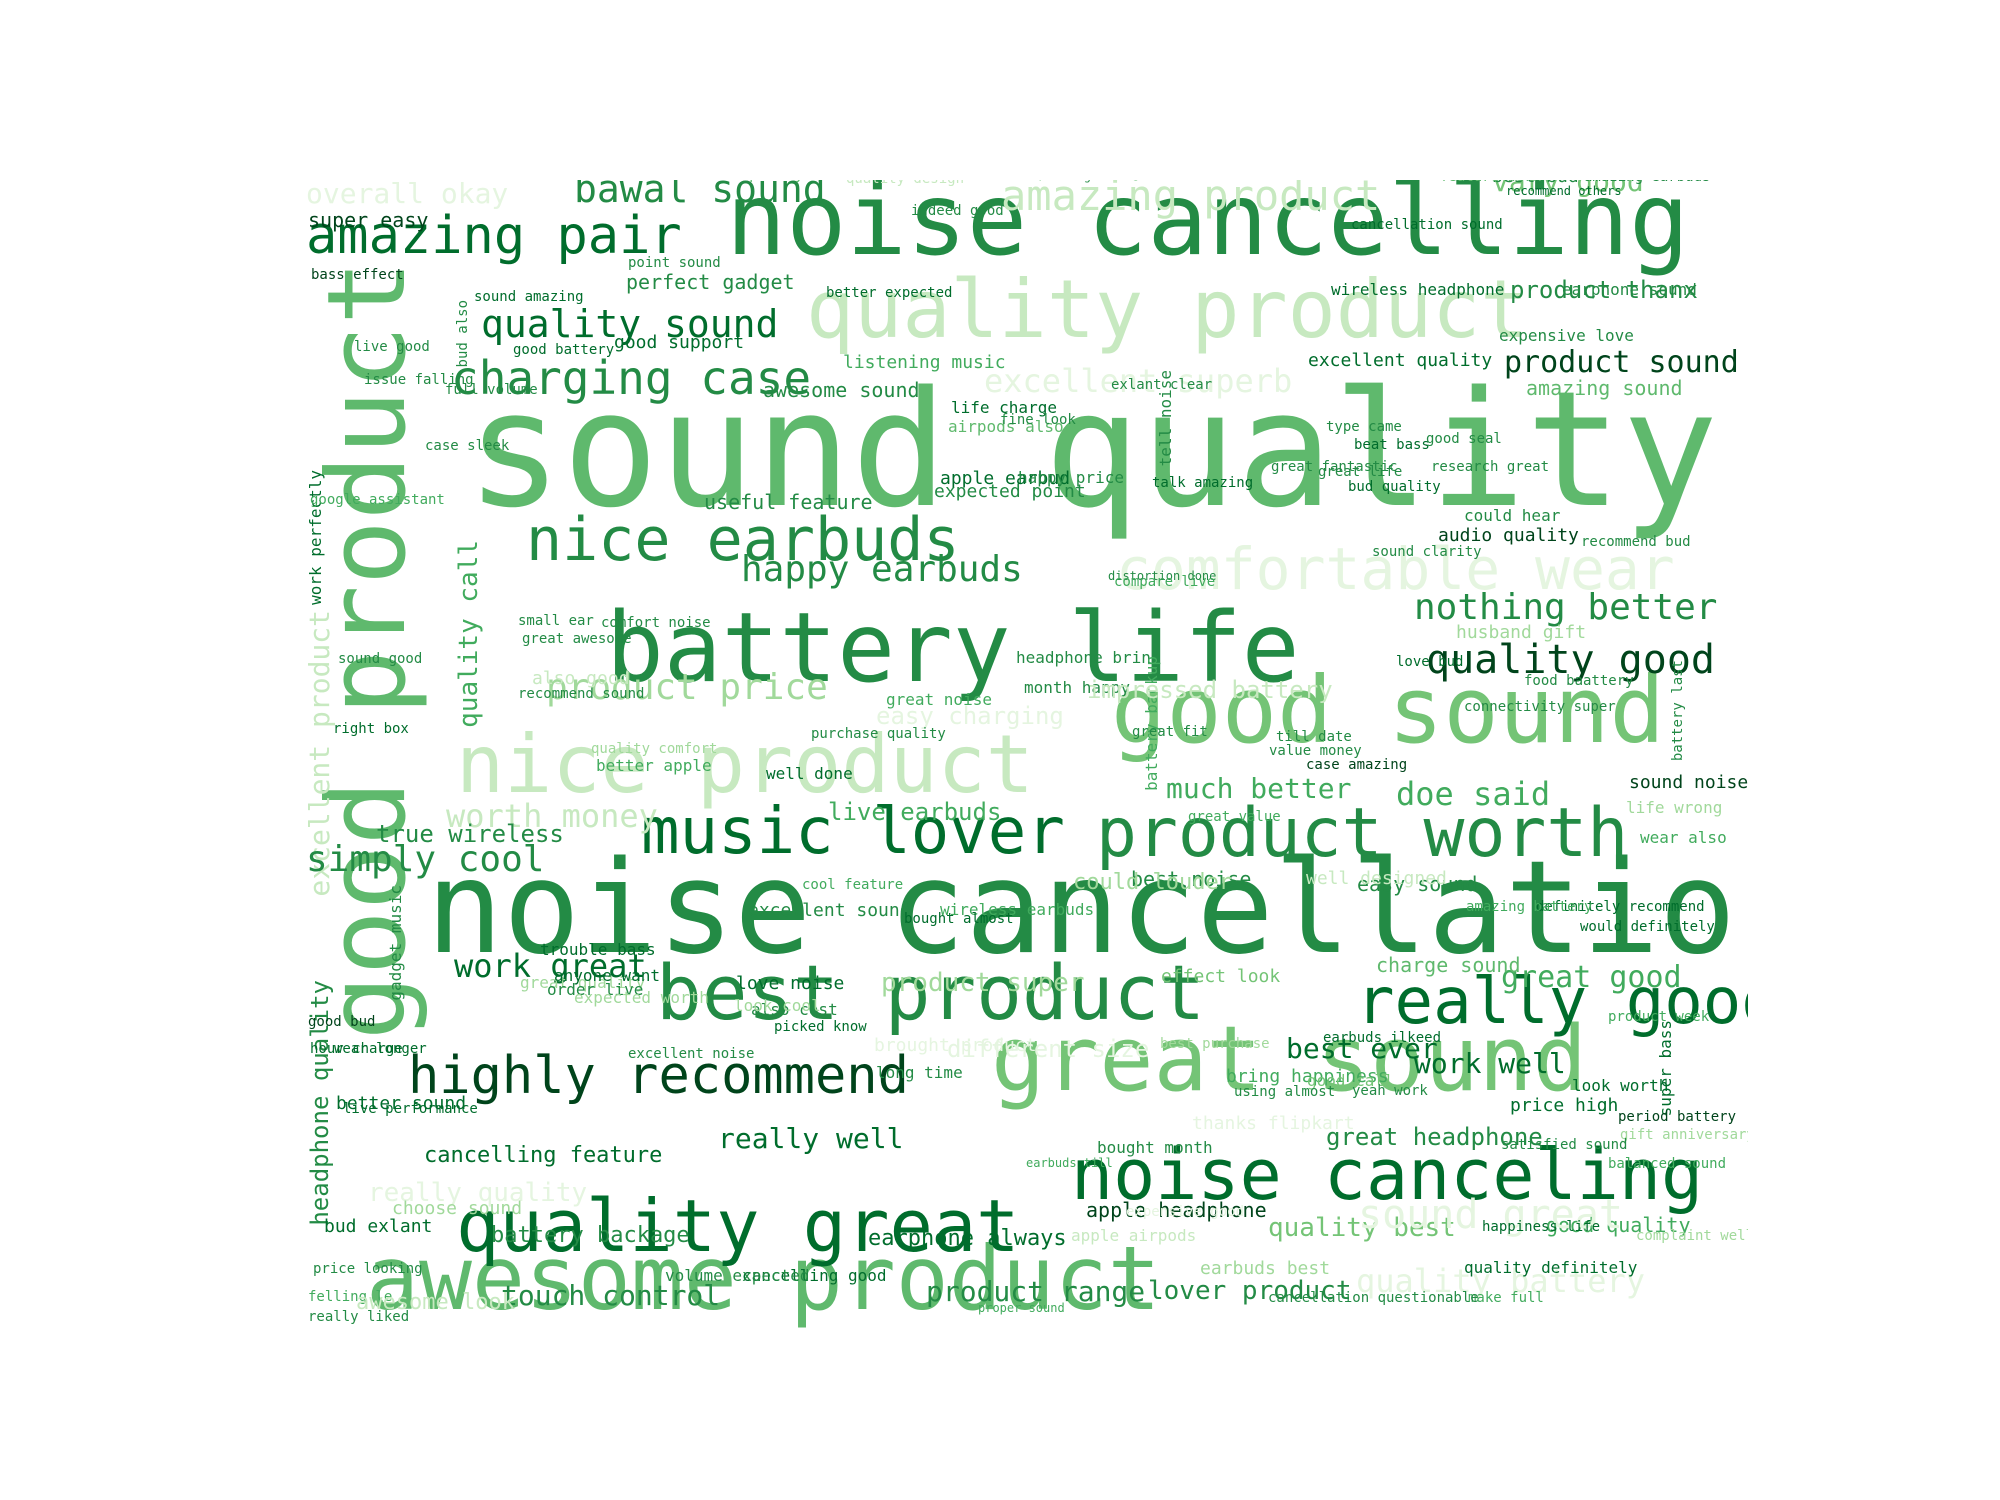  I want to click on word-amazing-battery: amazing battery, so click(1529, 907).